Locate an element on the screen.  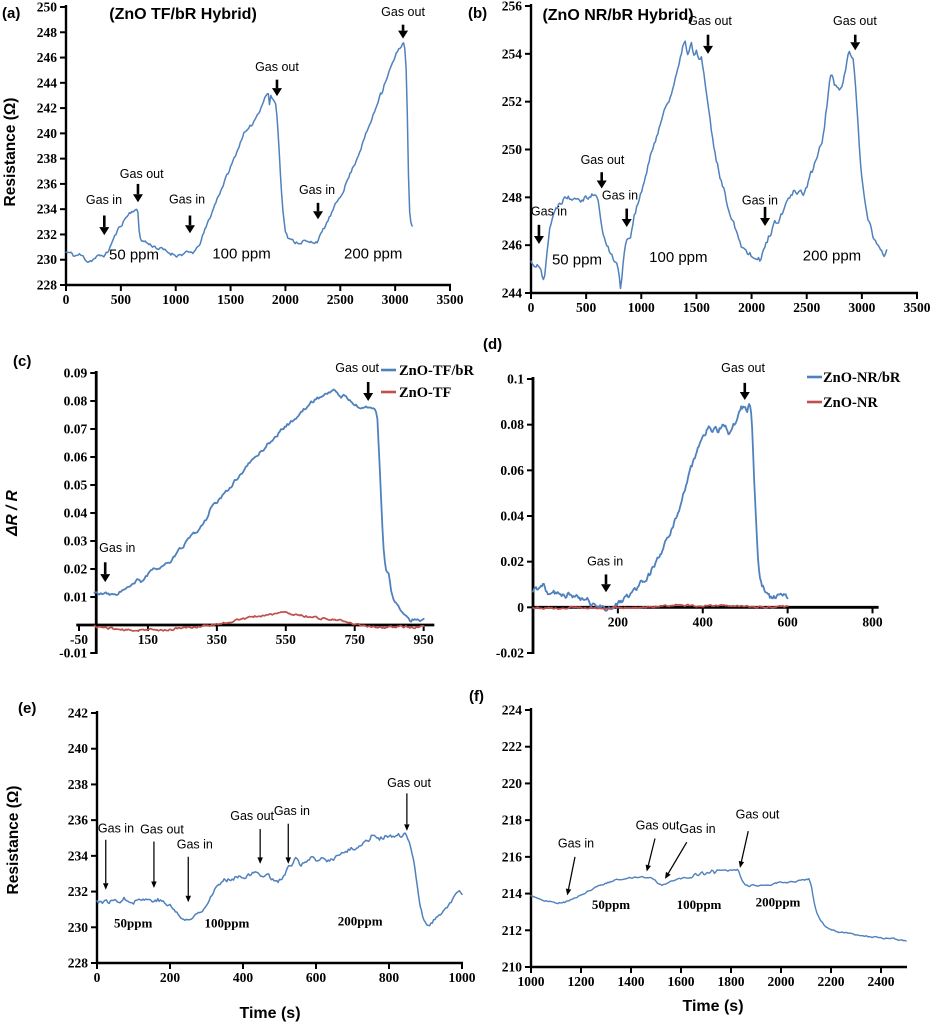
series-e-0-zno-tf-sensor-resistance is located at coordinates (279, 879).